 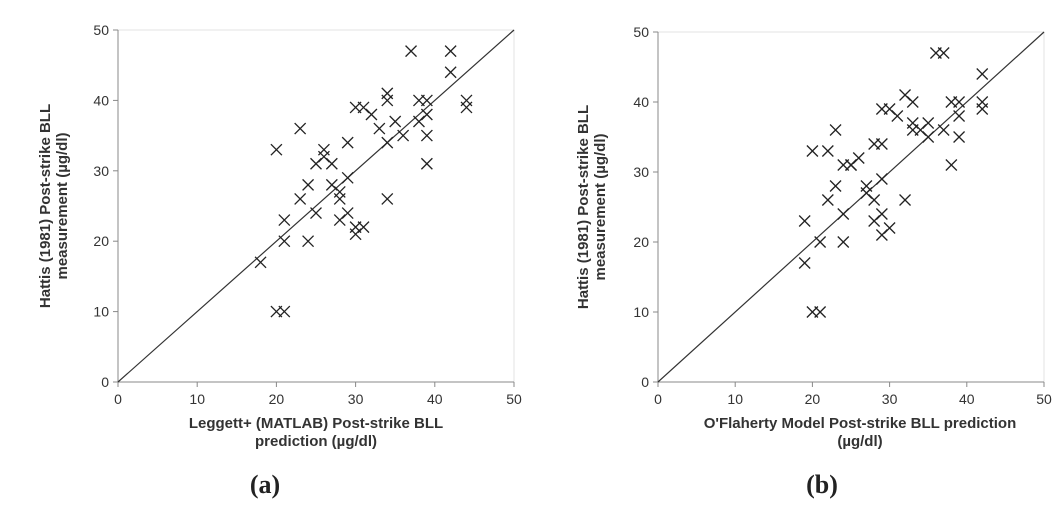 What do you see at coordinates (859, 441) in the screenshot?
I see `x-axis-title: (µg/dl)` at bounding box center [859, 441].